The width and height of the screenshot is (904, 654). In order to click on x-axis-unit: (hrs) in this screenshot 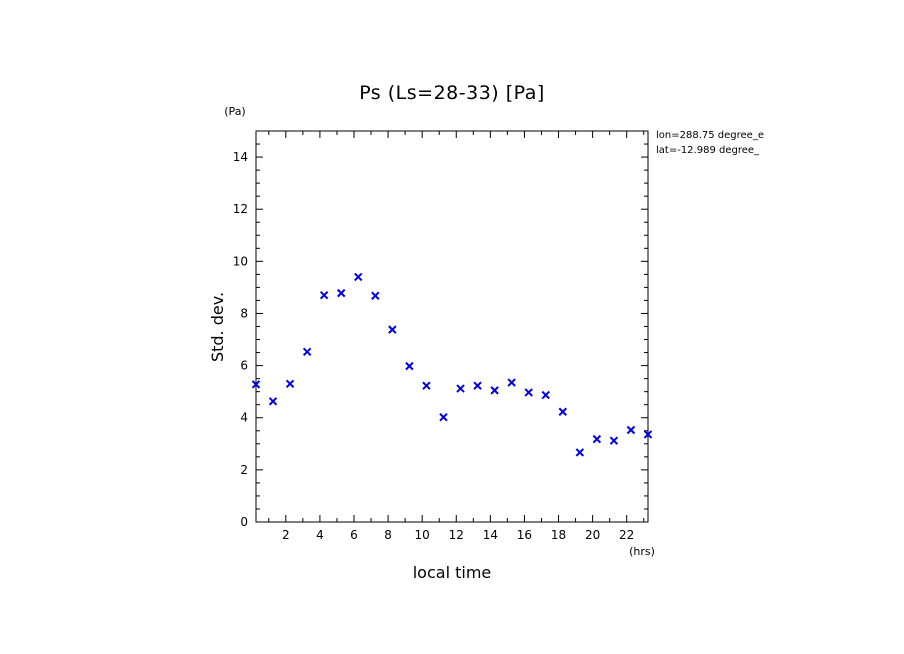, I will do `click(642, 551)`.